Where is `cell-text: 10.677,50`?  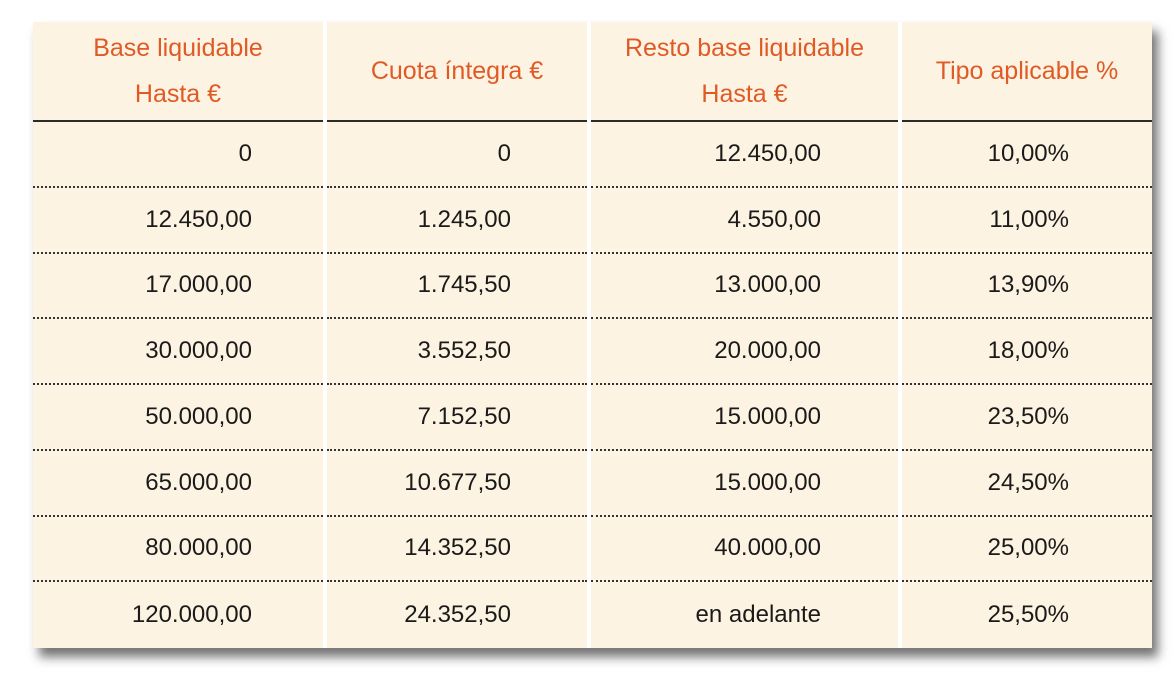
cell-text: 10.677,50 is located at coordinates (457, 482).